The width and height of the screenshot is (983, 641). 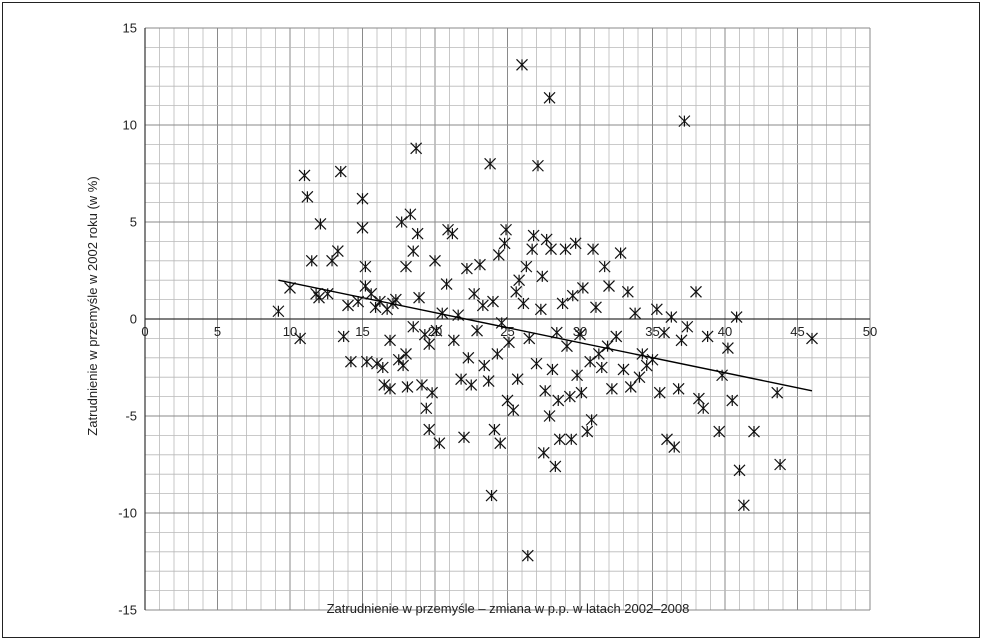 What do you see at coordinates (130, 28) in the screenshot?
I see `y-tick-label: 15` at bounding box center [130, 28].